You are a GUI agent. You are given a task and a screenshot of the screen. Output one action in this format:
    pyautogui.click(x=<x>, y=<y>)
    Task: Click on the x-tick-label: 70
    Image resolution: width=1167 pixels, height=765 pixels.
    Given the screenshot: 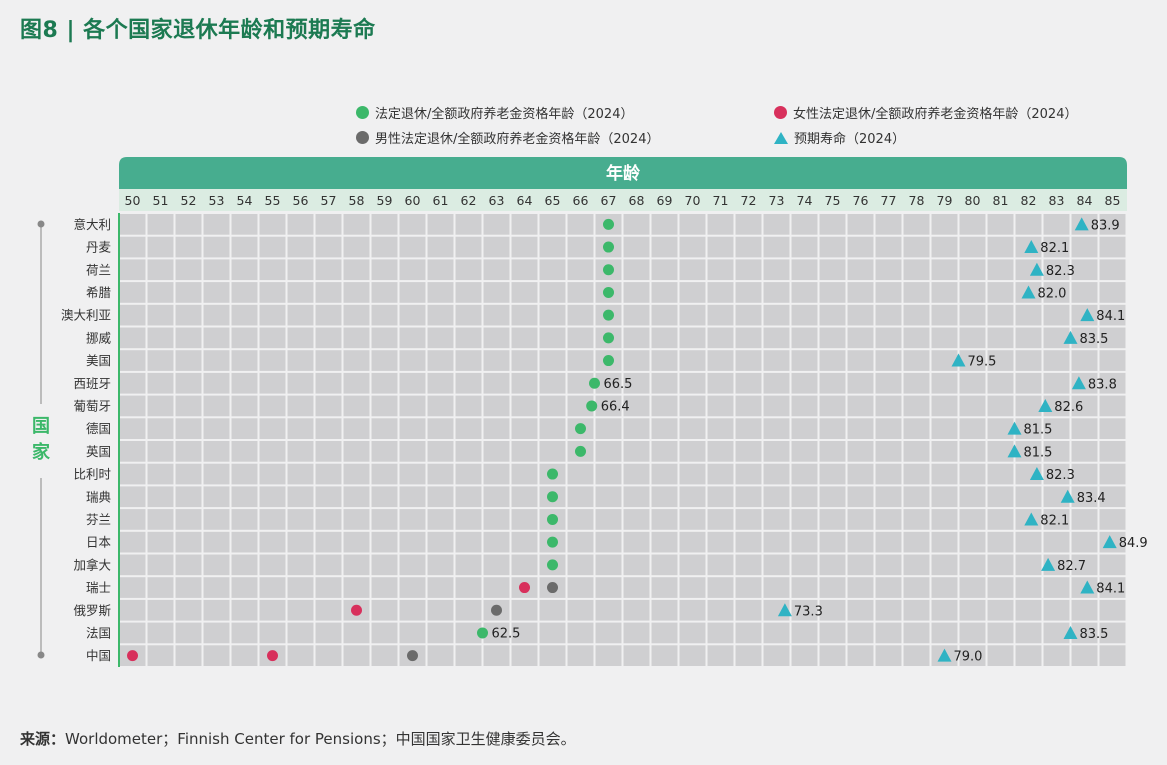 What is the action you would take?
    pyautogui.click(x=693, y=200)
    